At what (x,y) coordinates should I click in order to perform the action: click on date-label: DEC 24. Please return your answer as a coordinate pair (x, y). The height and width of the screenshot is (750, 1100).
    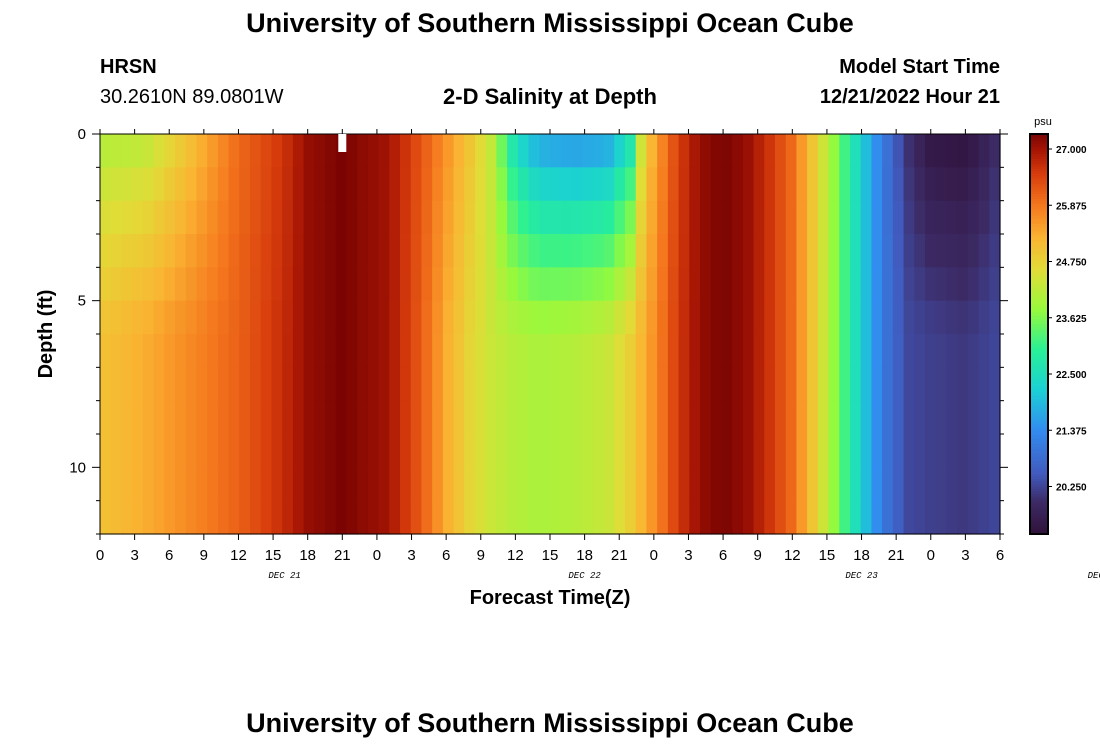
    Looking at the image, I should click on (1094, 576).